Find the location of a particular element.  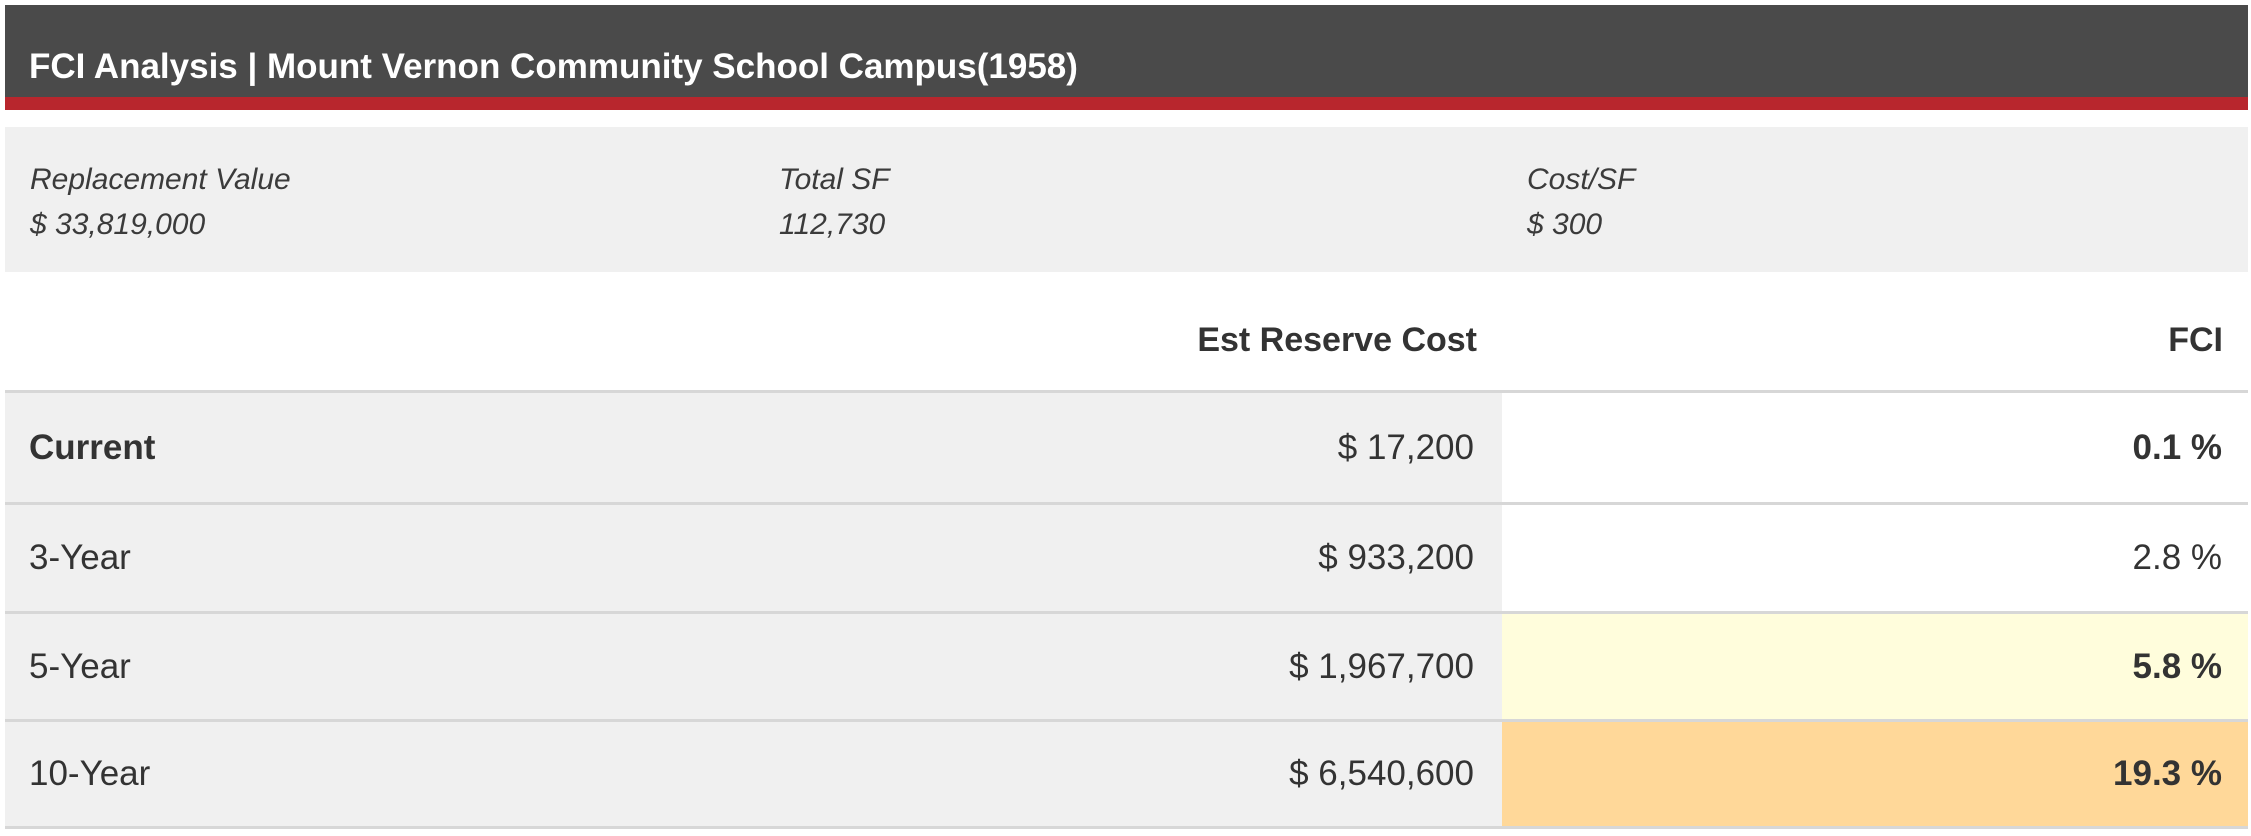

row-period: 3-Year is located at coordinates (80, 557).